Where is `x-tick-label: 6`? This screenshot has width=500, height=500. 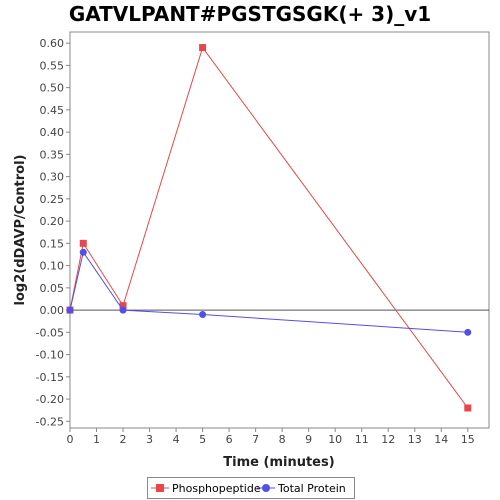
x-tick-label: 6 is located at coordinates (229, 439).